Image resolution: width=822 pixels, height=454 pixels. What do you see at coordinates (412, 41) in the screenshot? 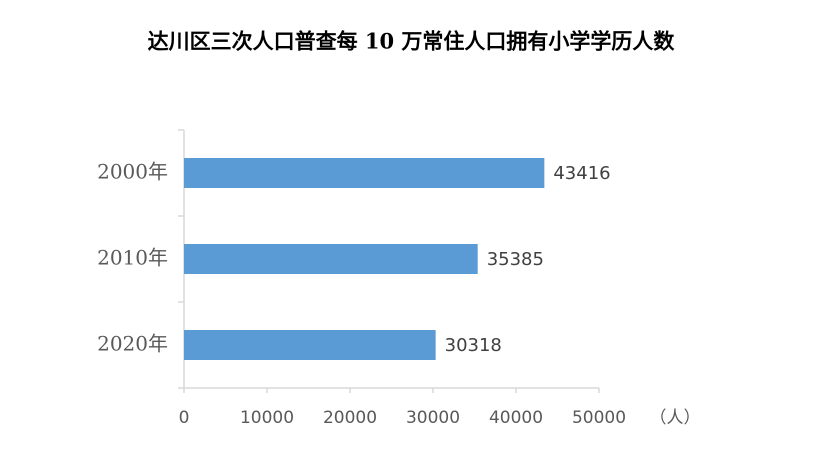
I see `chart-title: 达川区三次人口普查每 10 万常住人口拥有小学学历人数` at bounding box center [412, 41].